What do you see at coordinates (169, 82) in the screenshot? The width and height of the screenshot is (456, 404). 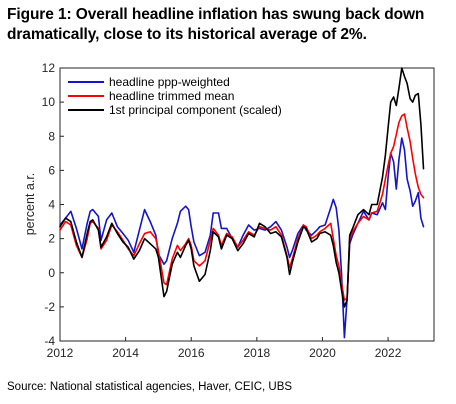 I see `legend-label-0: headline ppp-weighted` at bounding box center [169, 82].